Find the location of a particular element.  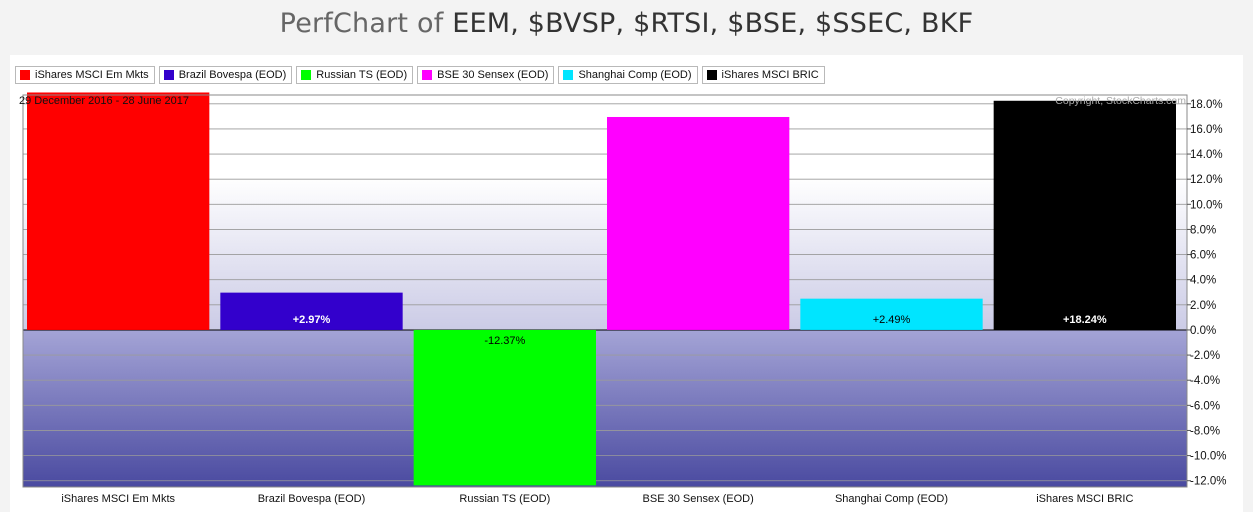

bar-value-label: +2.97% is located at coordinates (312, 320).